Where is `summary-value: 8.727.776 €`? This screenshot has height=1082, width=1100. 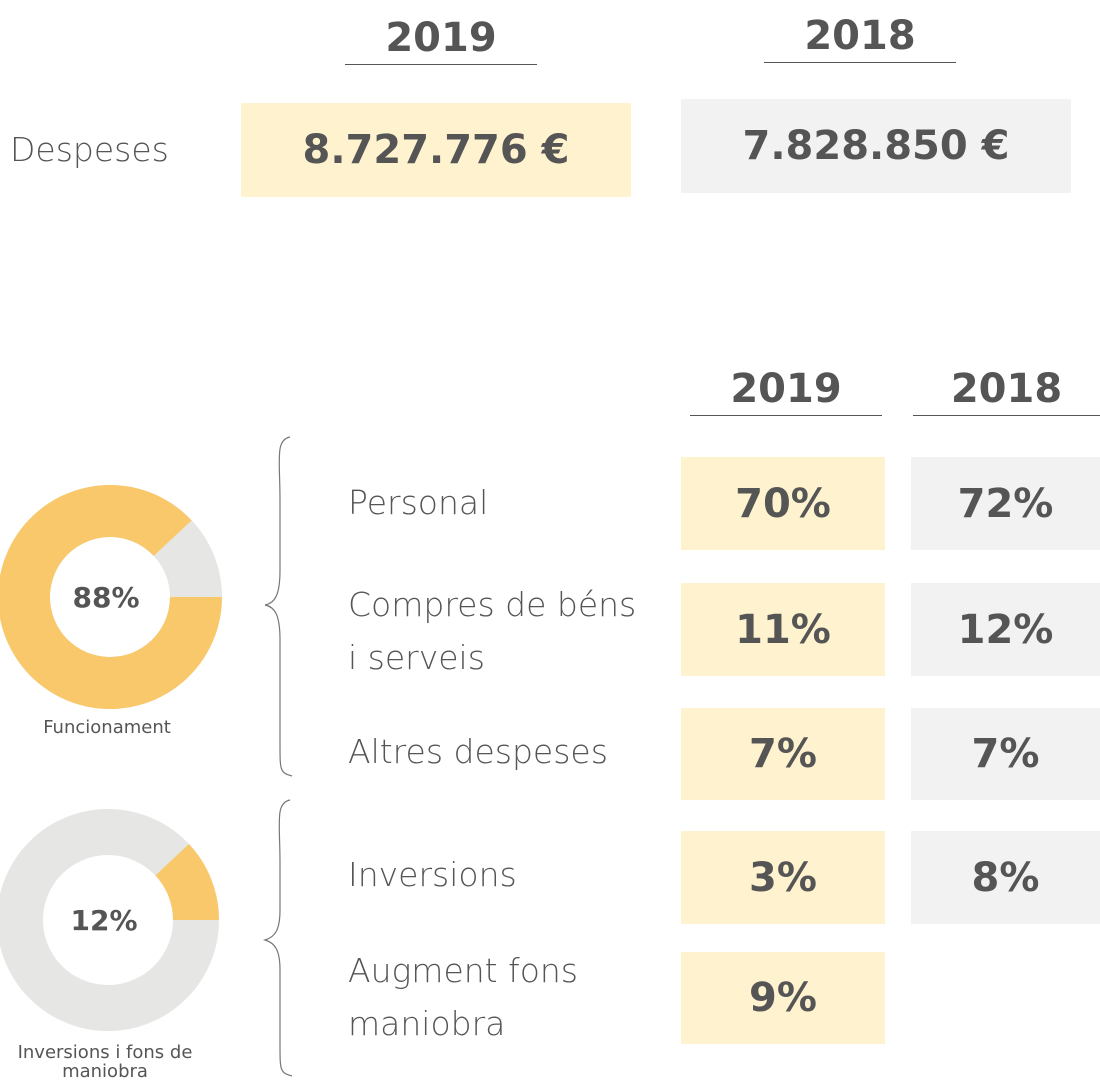
summary-value: 8.727.776 € is located at coordinates (436, 150).